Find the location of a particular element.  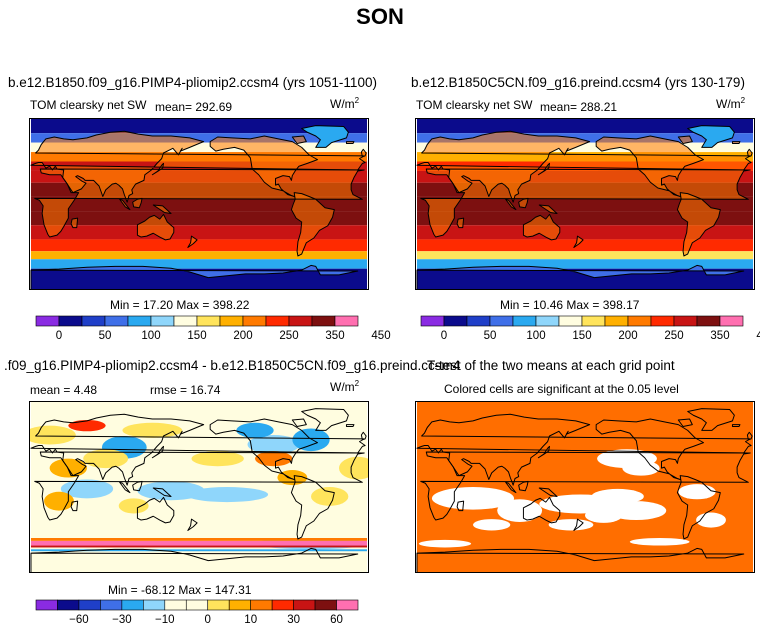

panel2-minmax: Min = 10.46 Max = 398.17 is located at coordinates (570, 305).